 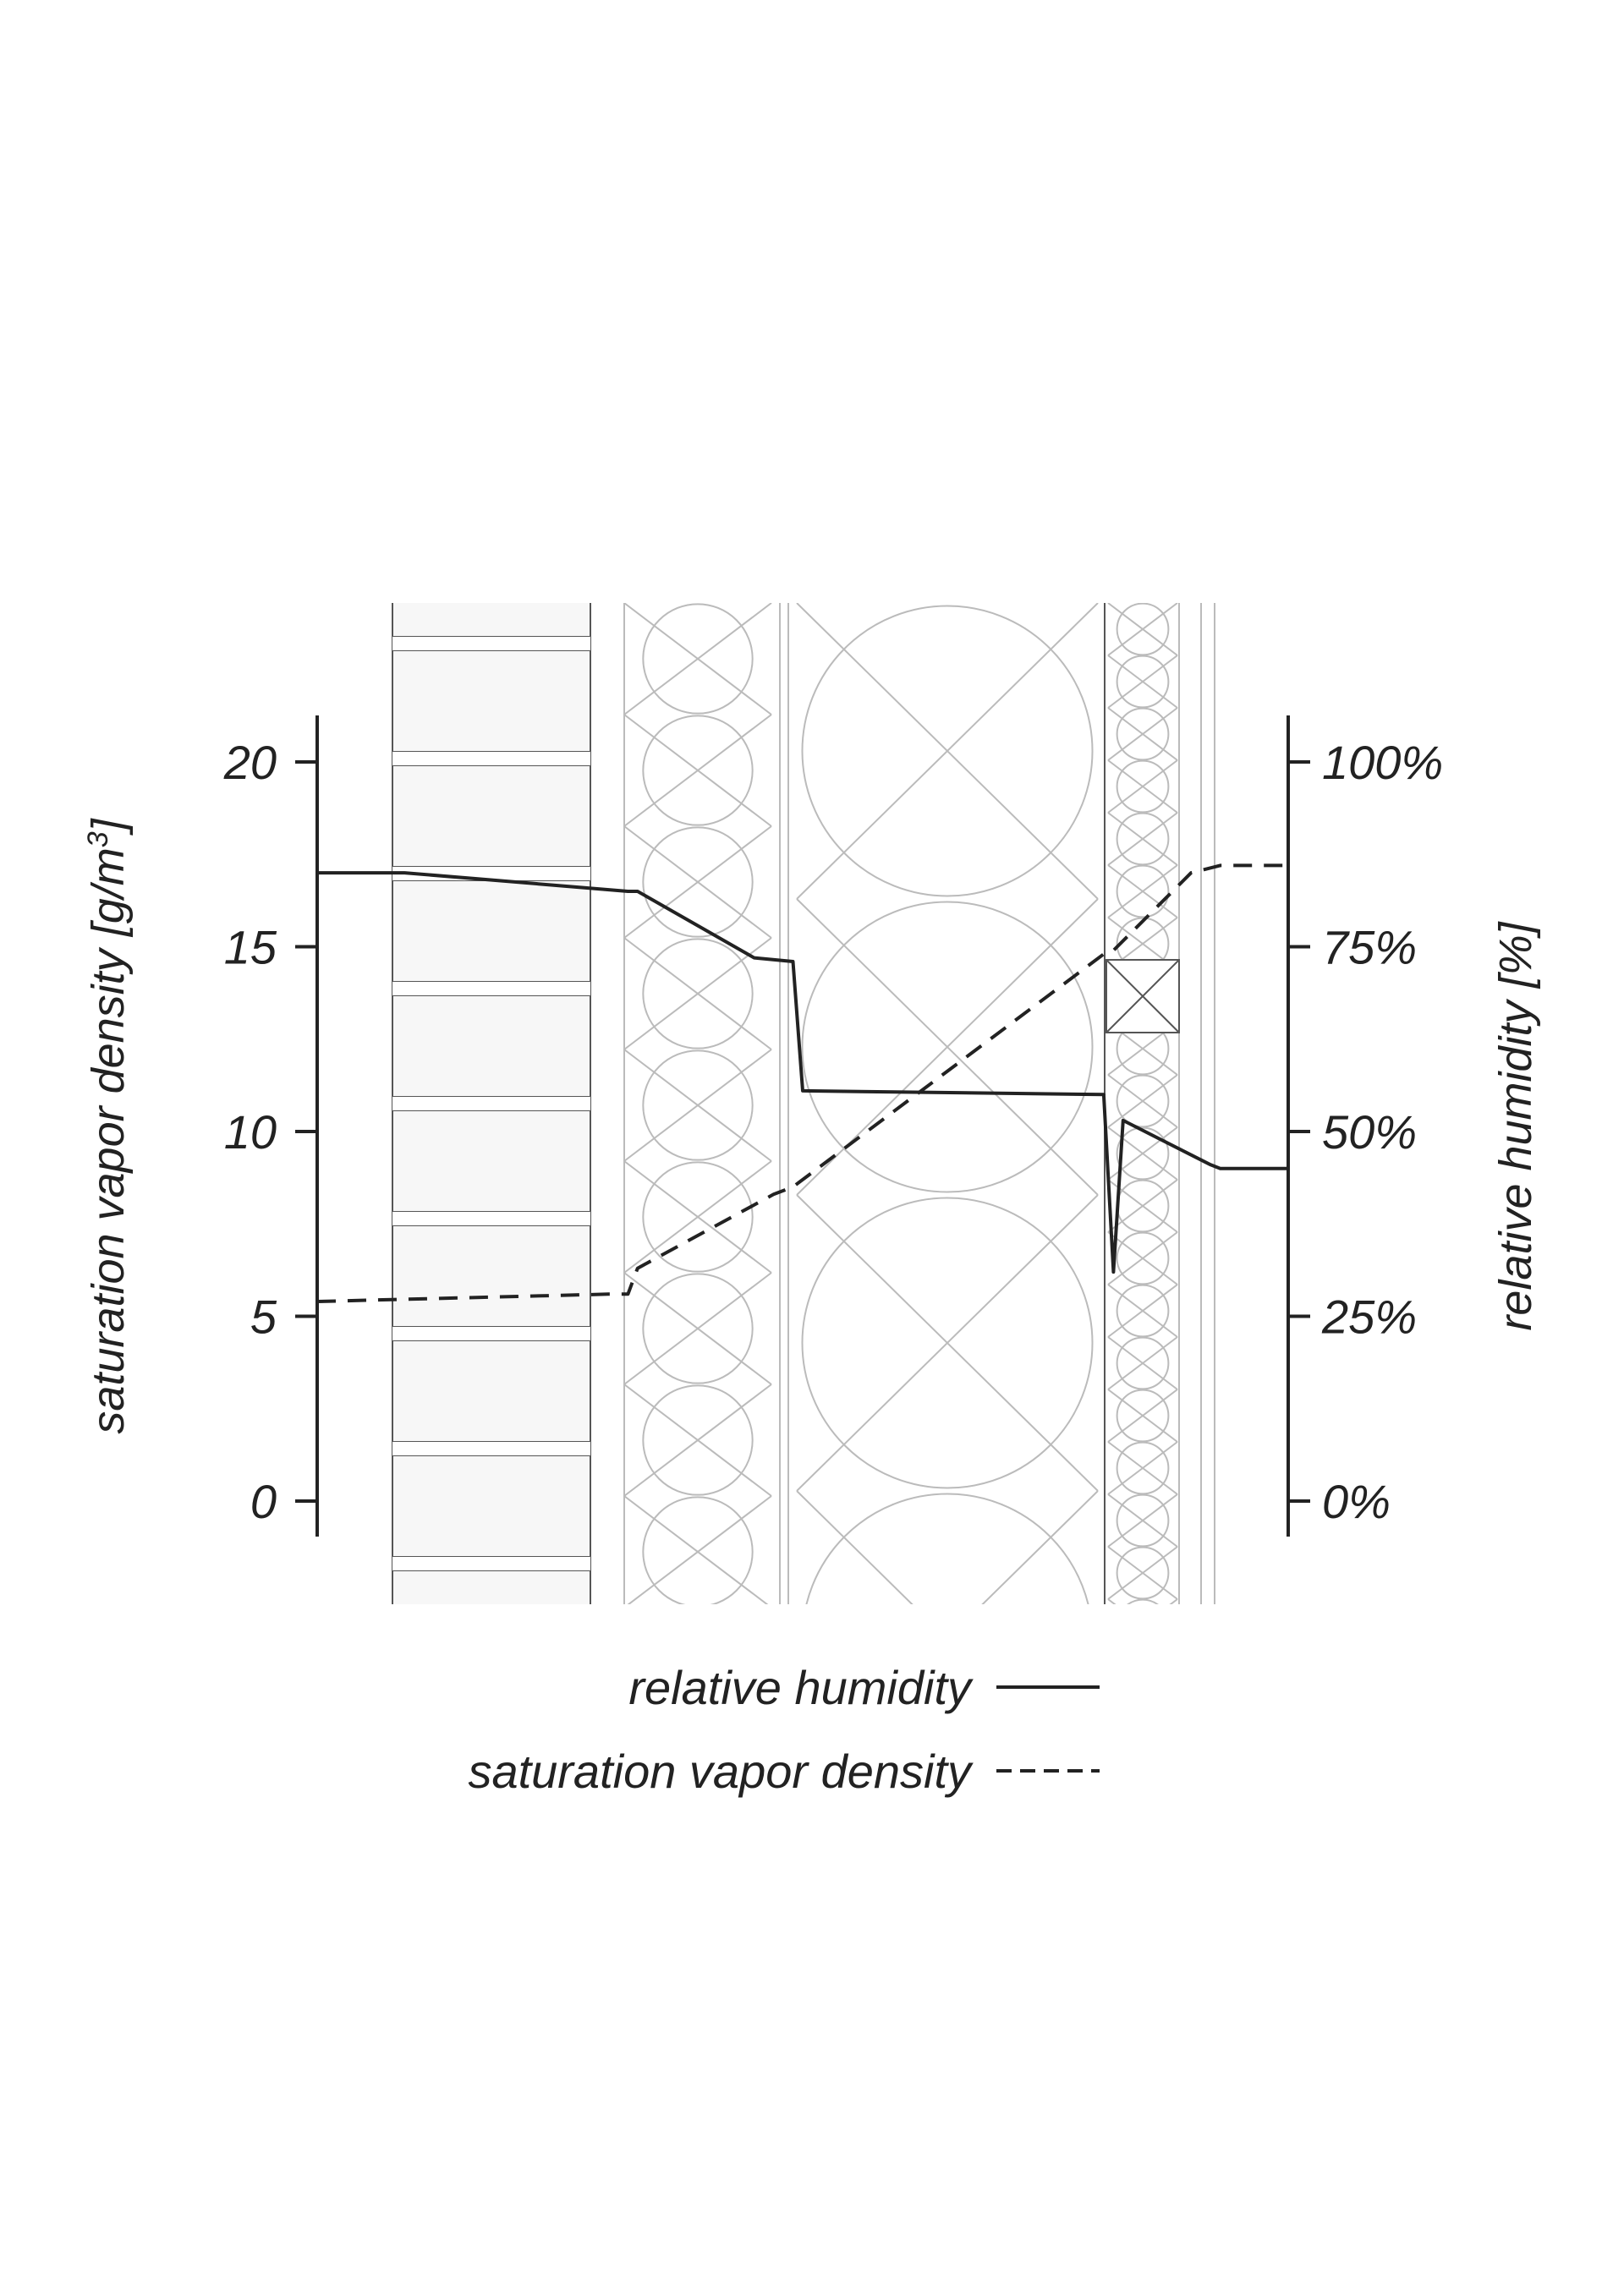 What do you see at coordinates (801, 1687) in the screenshot?
I see `legend-label: relative humidity` at bounding box center [801, 1687].